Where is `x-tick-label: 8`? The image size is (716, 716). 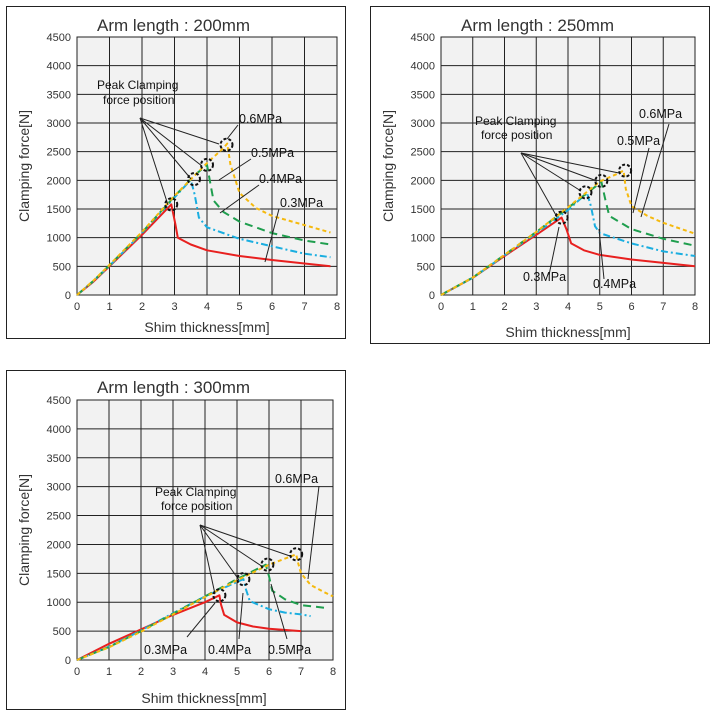
x-tick-label: 8 is located at coordinates (333, 672).